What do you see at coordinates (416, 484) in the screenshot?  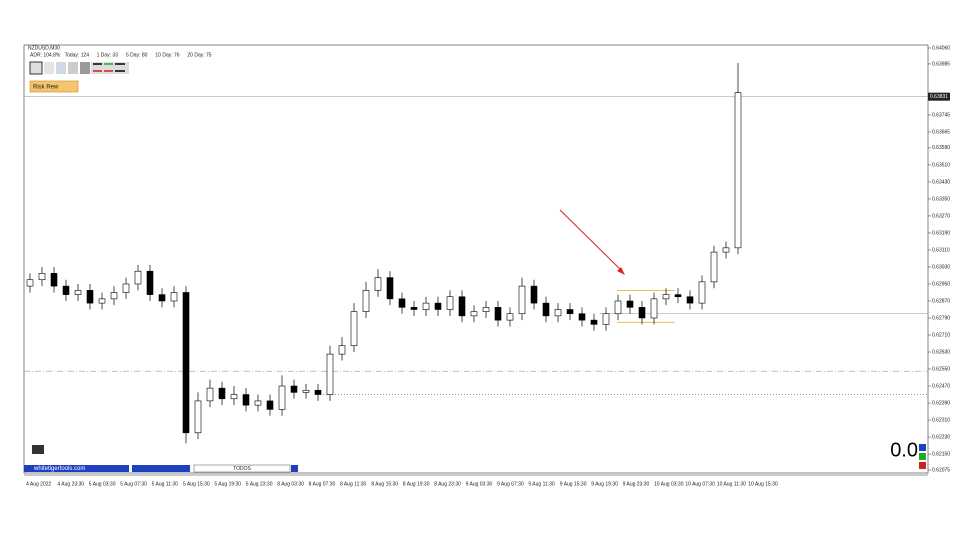 I see `x-tick-label: 8 Aug 19:30` at bounding box center [416, 484].